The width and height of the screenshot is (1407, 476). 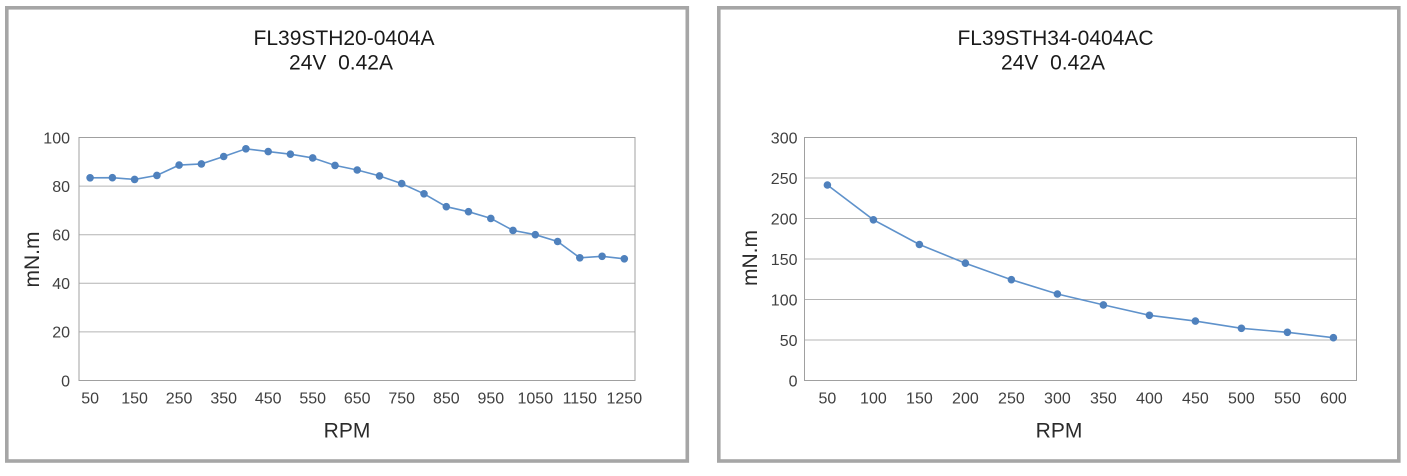 What do you see at coordinates (401, 399) in the screenshot?
I see `svg-text: 750` at bounding box center [401, 399].